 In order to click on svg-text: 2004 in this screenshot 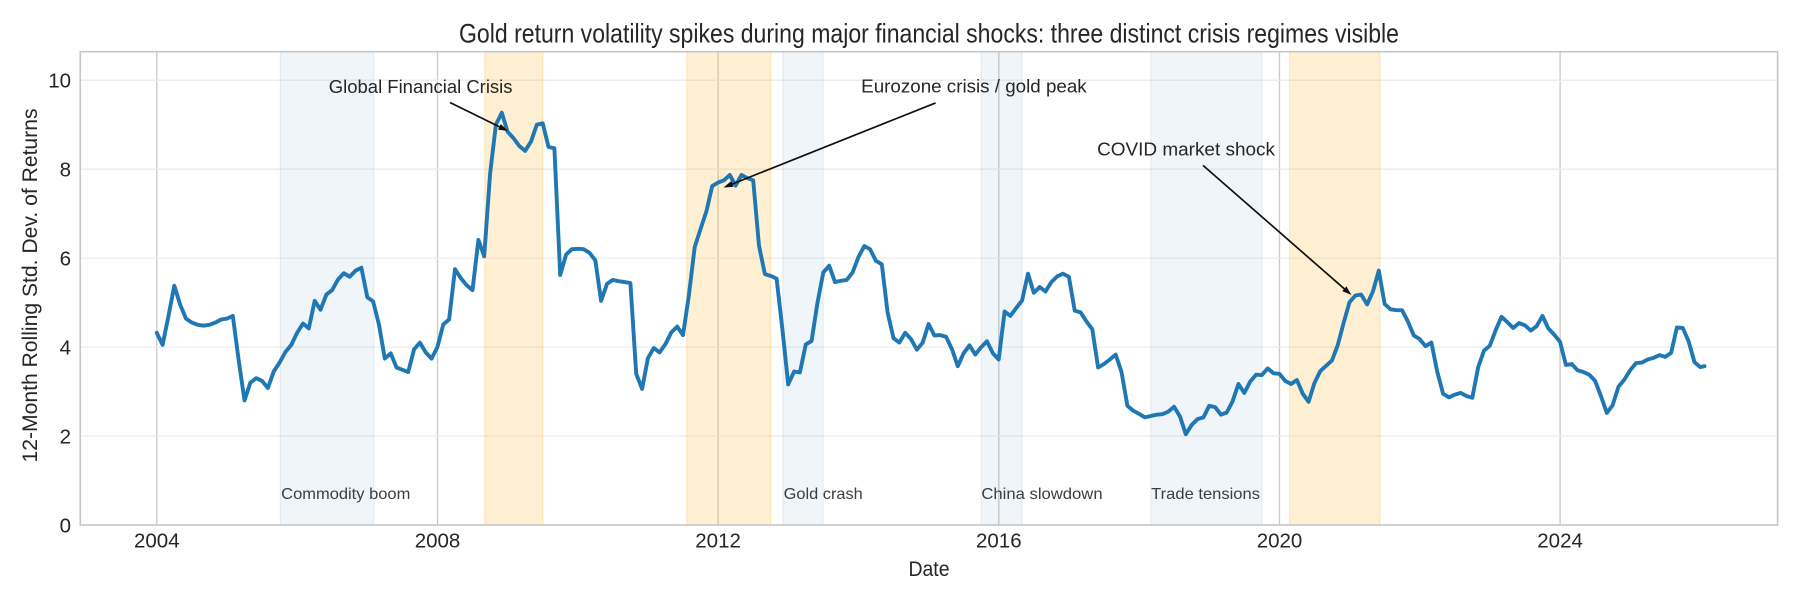, I will do `click(157, 541)`.